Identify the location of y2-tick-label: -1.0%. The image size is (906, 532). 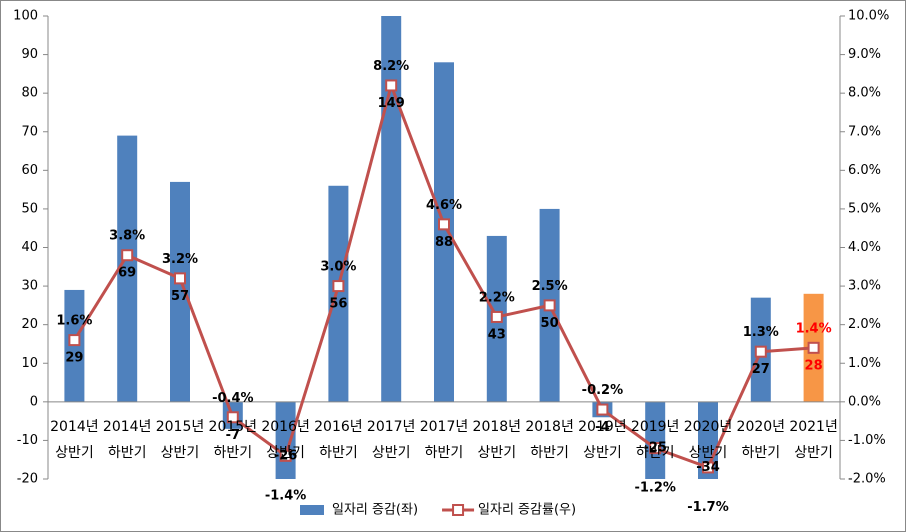
(867, 440).